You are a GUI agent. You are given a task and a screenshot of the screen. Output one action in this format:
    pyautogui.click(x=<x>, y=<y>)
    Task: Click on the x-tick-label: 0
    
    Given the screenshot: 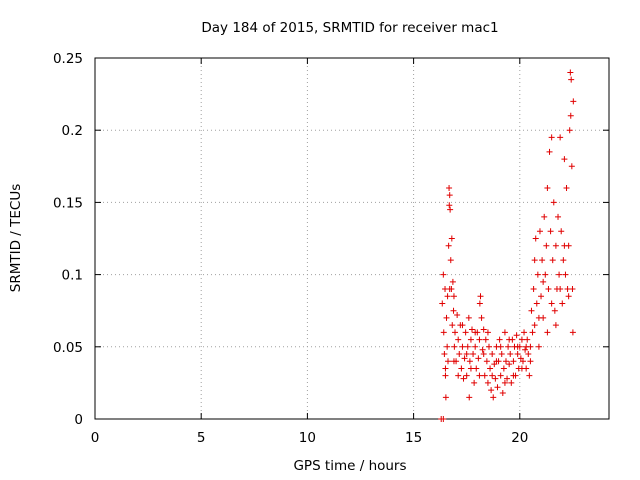 What is the action you would take?
    pyautogui.click(x=95, y=438)
    